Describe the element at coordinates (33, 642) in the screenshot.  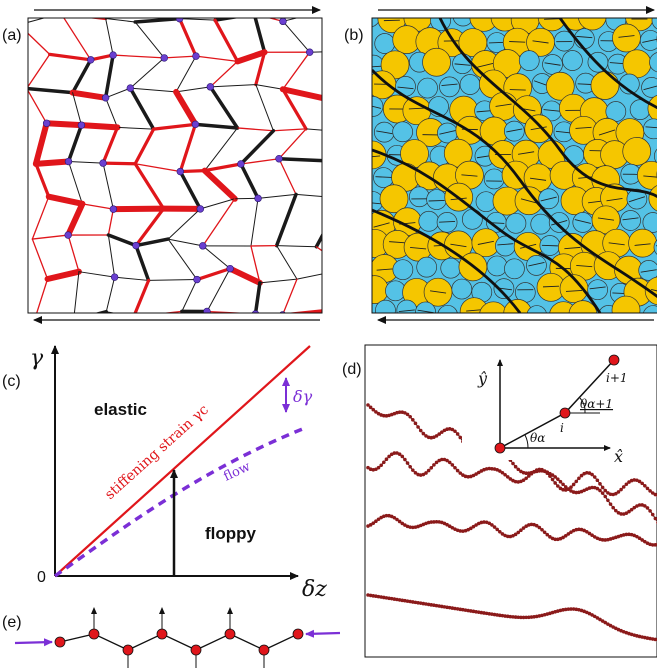
I see `compression-arrow-left` at that location.